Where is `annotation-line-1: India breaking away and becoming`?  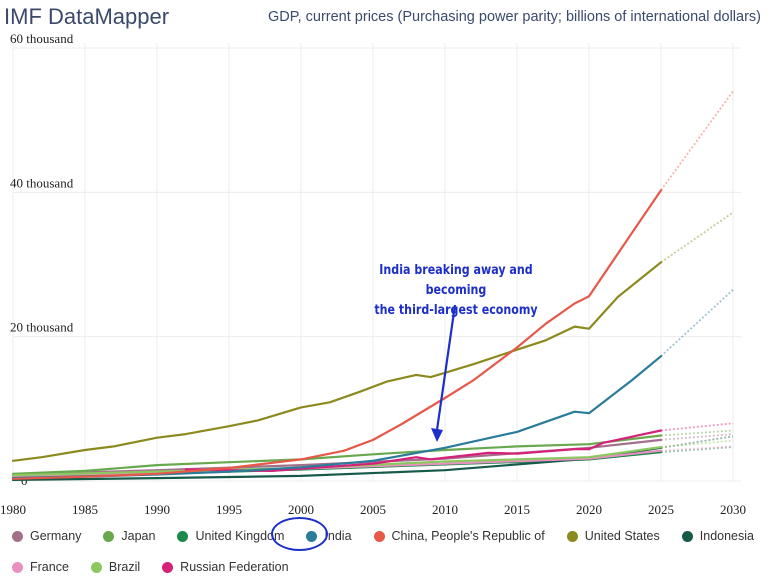
annotation-line-1: India breaking away and becoming is located at coordinates (456, 280).